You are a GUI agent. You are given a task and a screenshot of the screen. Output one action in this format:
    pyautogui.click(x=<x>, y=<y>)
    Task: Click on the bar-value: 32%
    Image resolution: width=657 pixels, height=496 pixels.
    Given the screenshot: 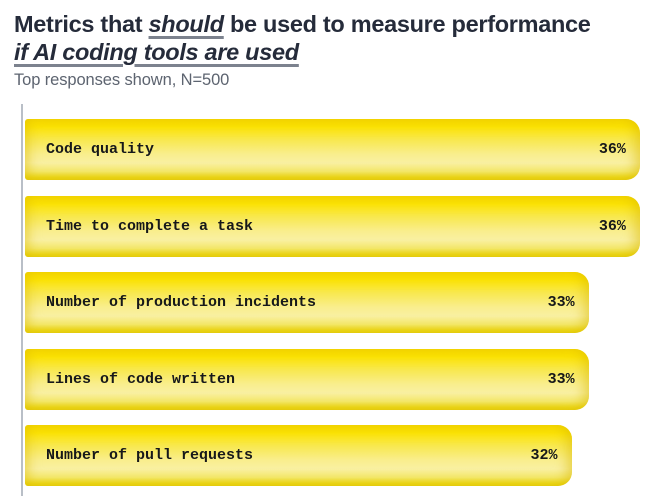 What is the action you would take?
    pyautogui.click(x=544, y=455)
    